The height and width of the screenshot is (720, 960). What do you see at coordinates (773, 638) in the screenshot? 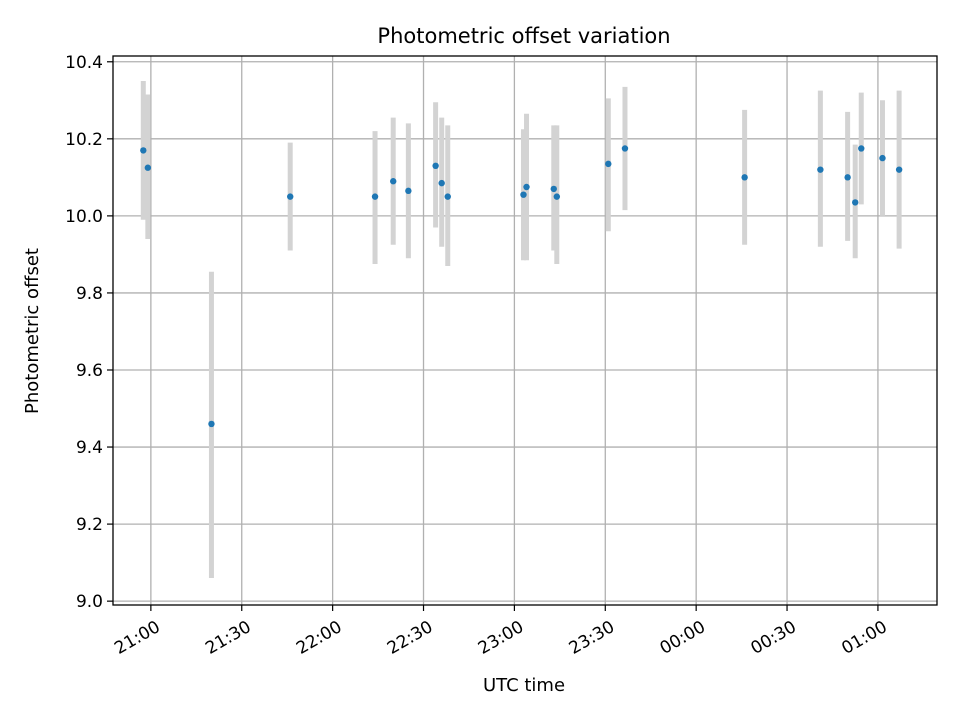
I see `x-tick-label: 00:30` at bounding box center [773, 638].